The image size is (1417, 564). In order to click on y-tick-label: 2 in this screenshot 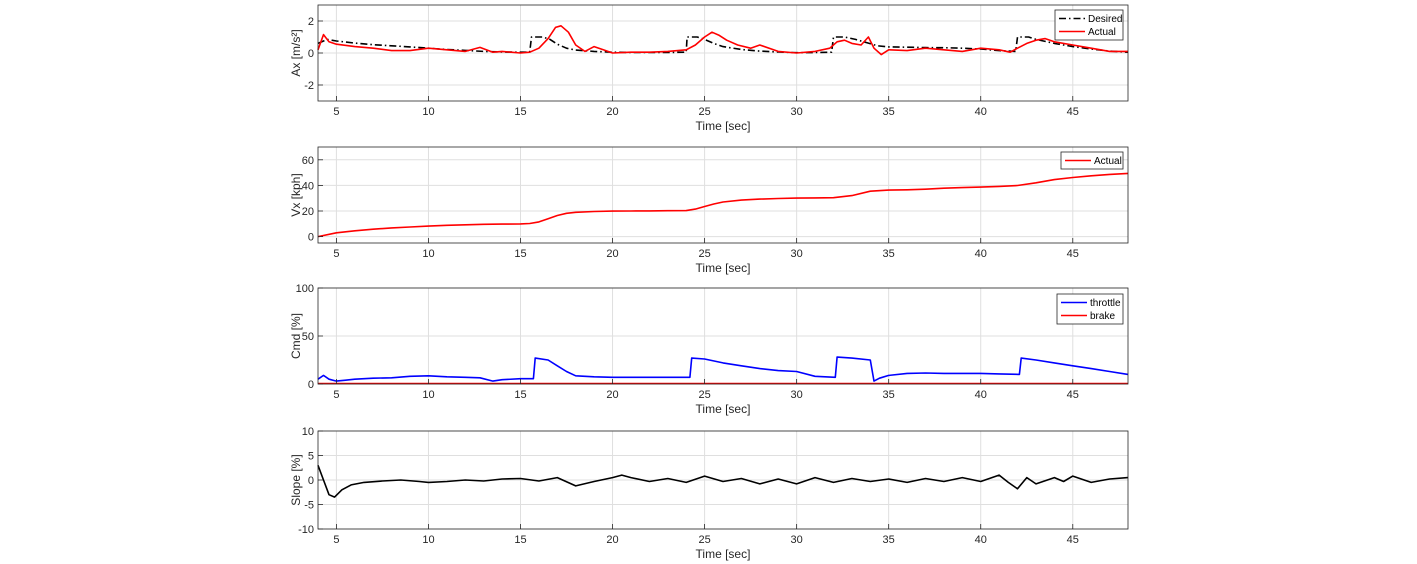, I will do `click(311, 22)`.